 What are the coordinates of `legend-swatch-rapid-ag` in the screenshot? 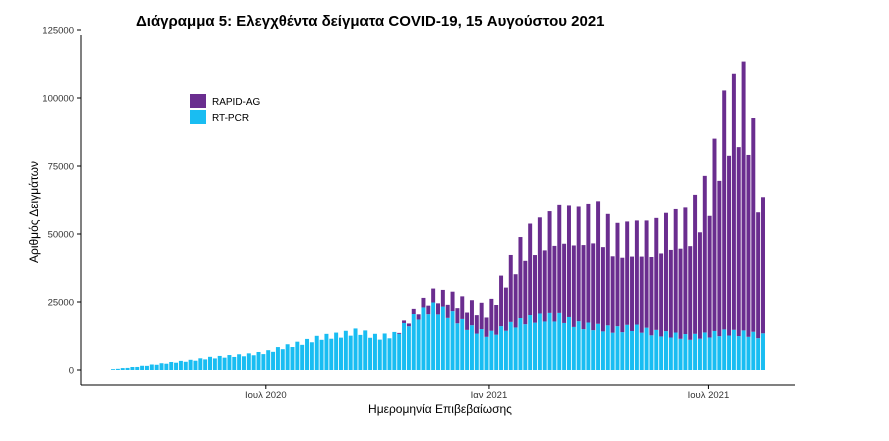 It's located at (198, 101).